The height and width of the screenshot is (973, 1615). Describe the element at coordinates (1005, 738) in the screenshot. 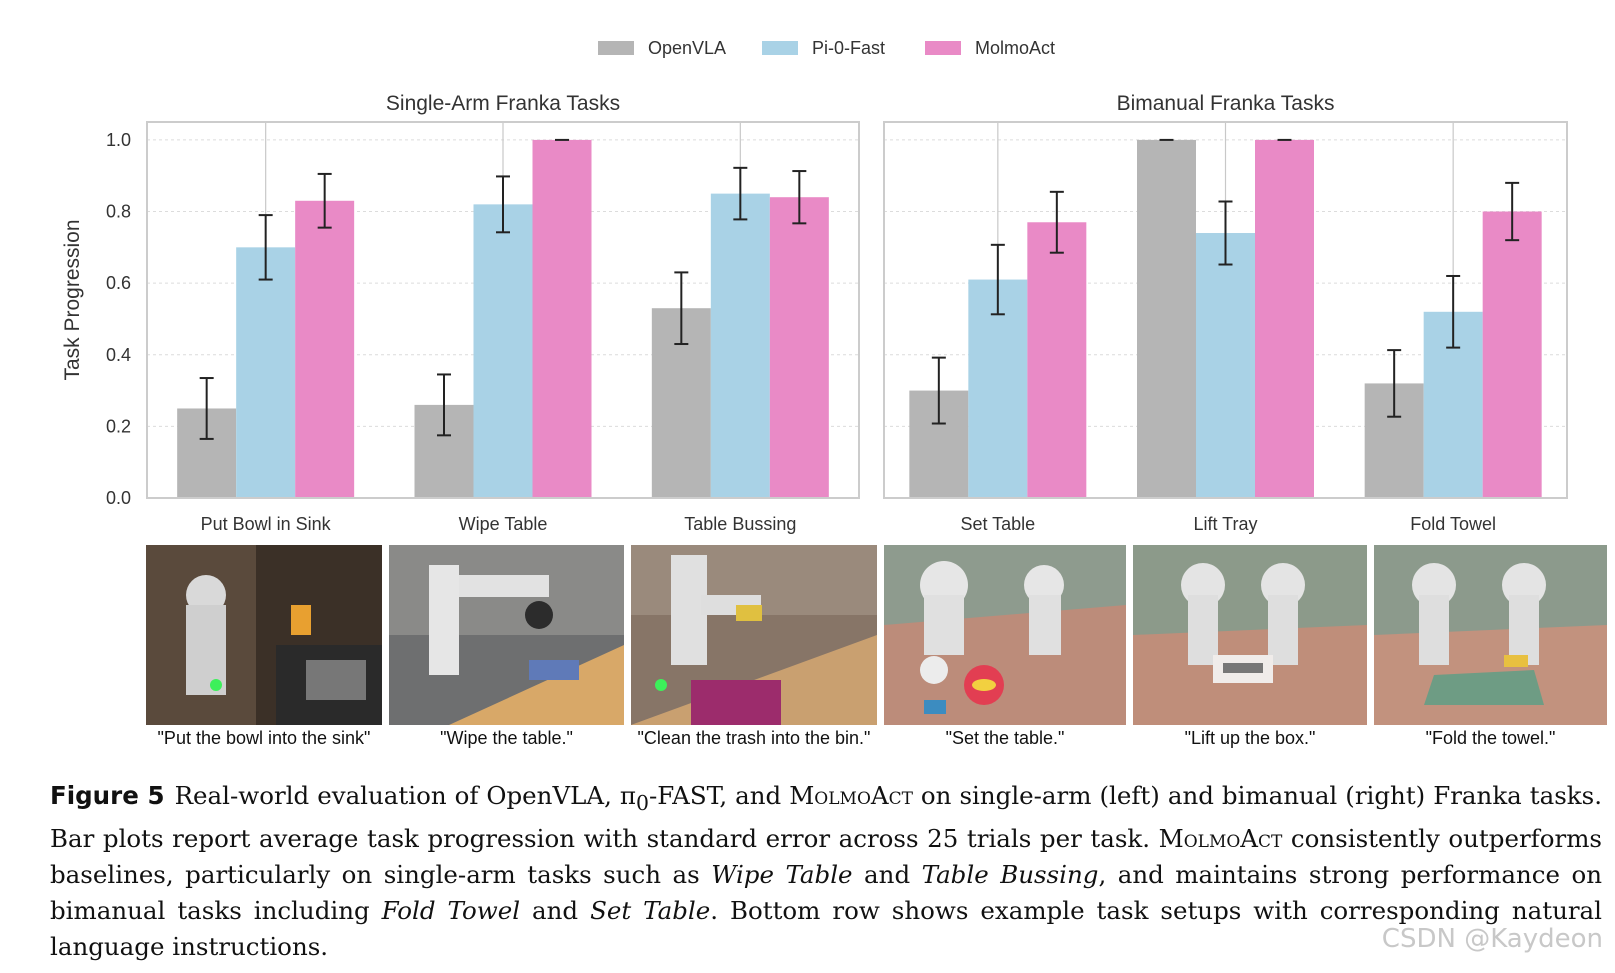

I see `photo-caption-4: "Set the table."` at that location.